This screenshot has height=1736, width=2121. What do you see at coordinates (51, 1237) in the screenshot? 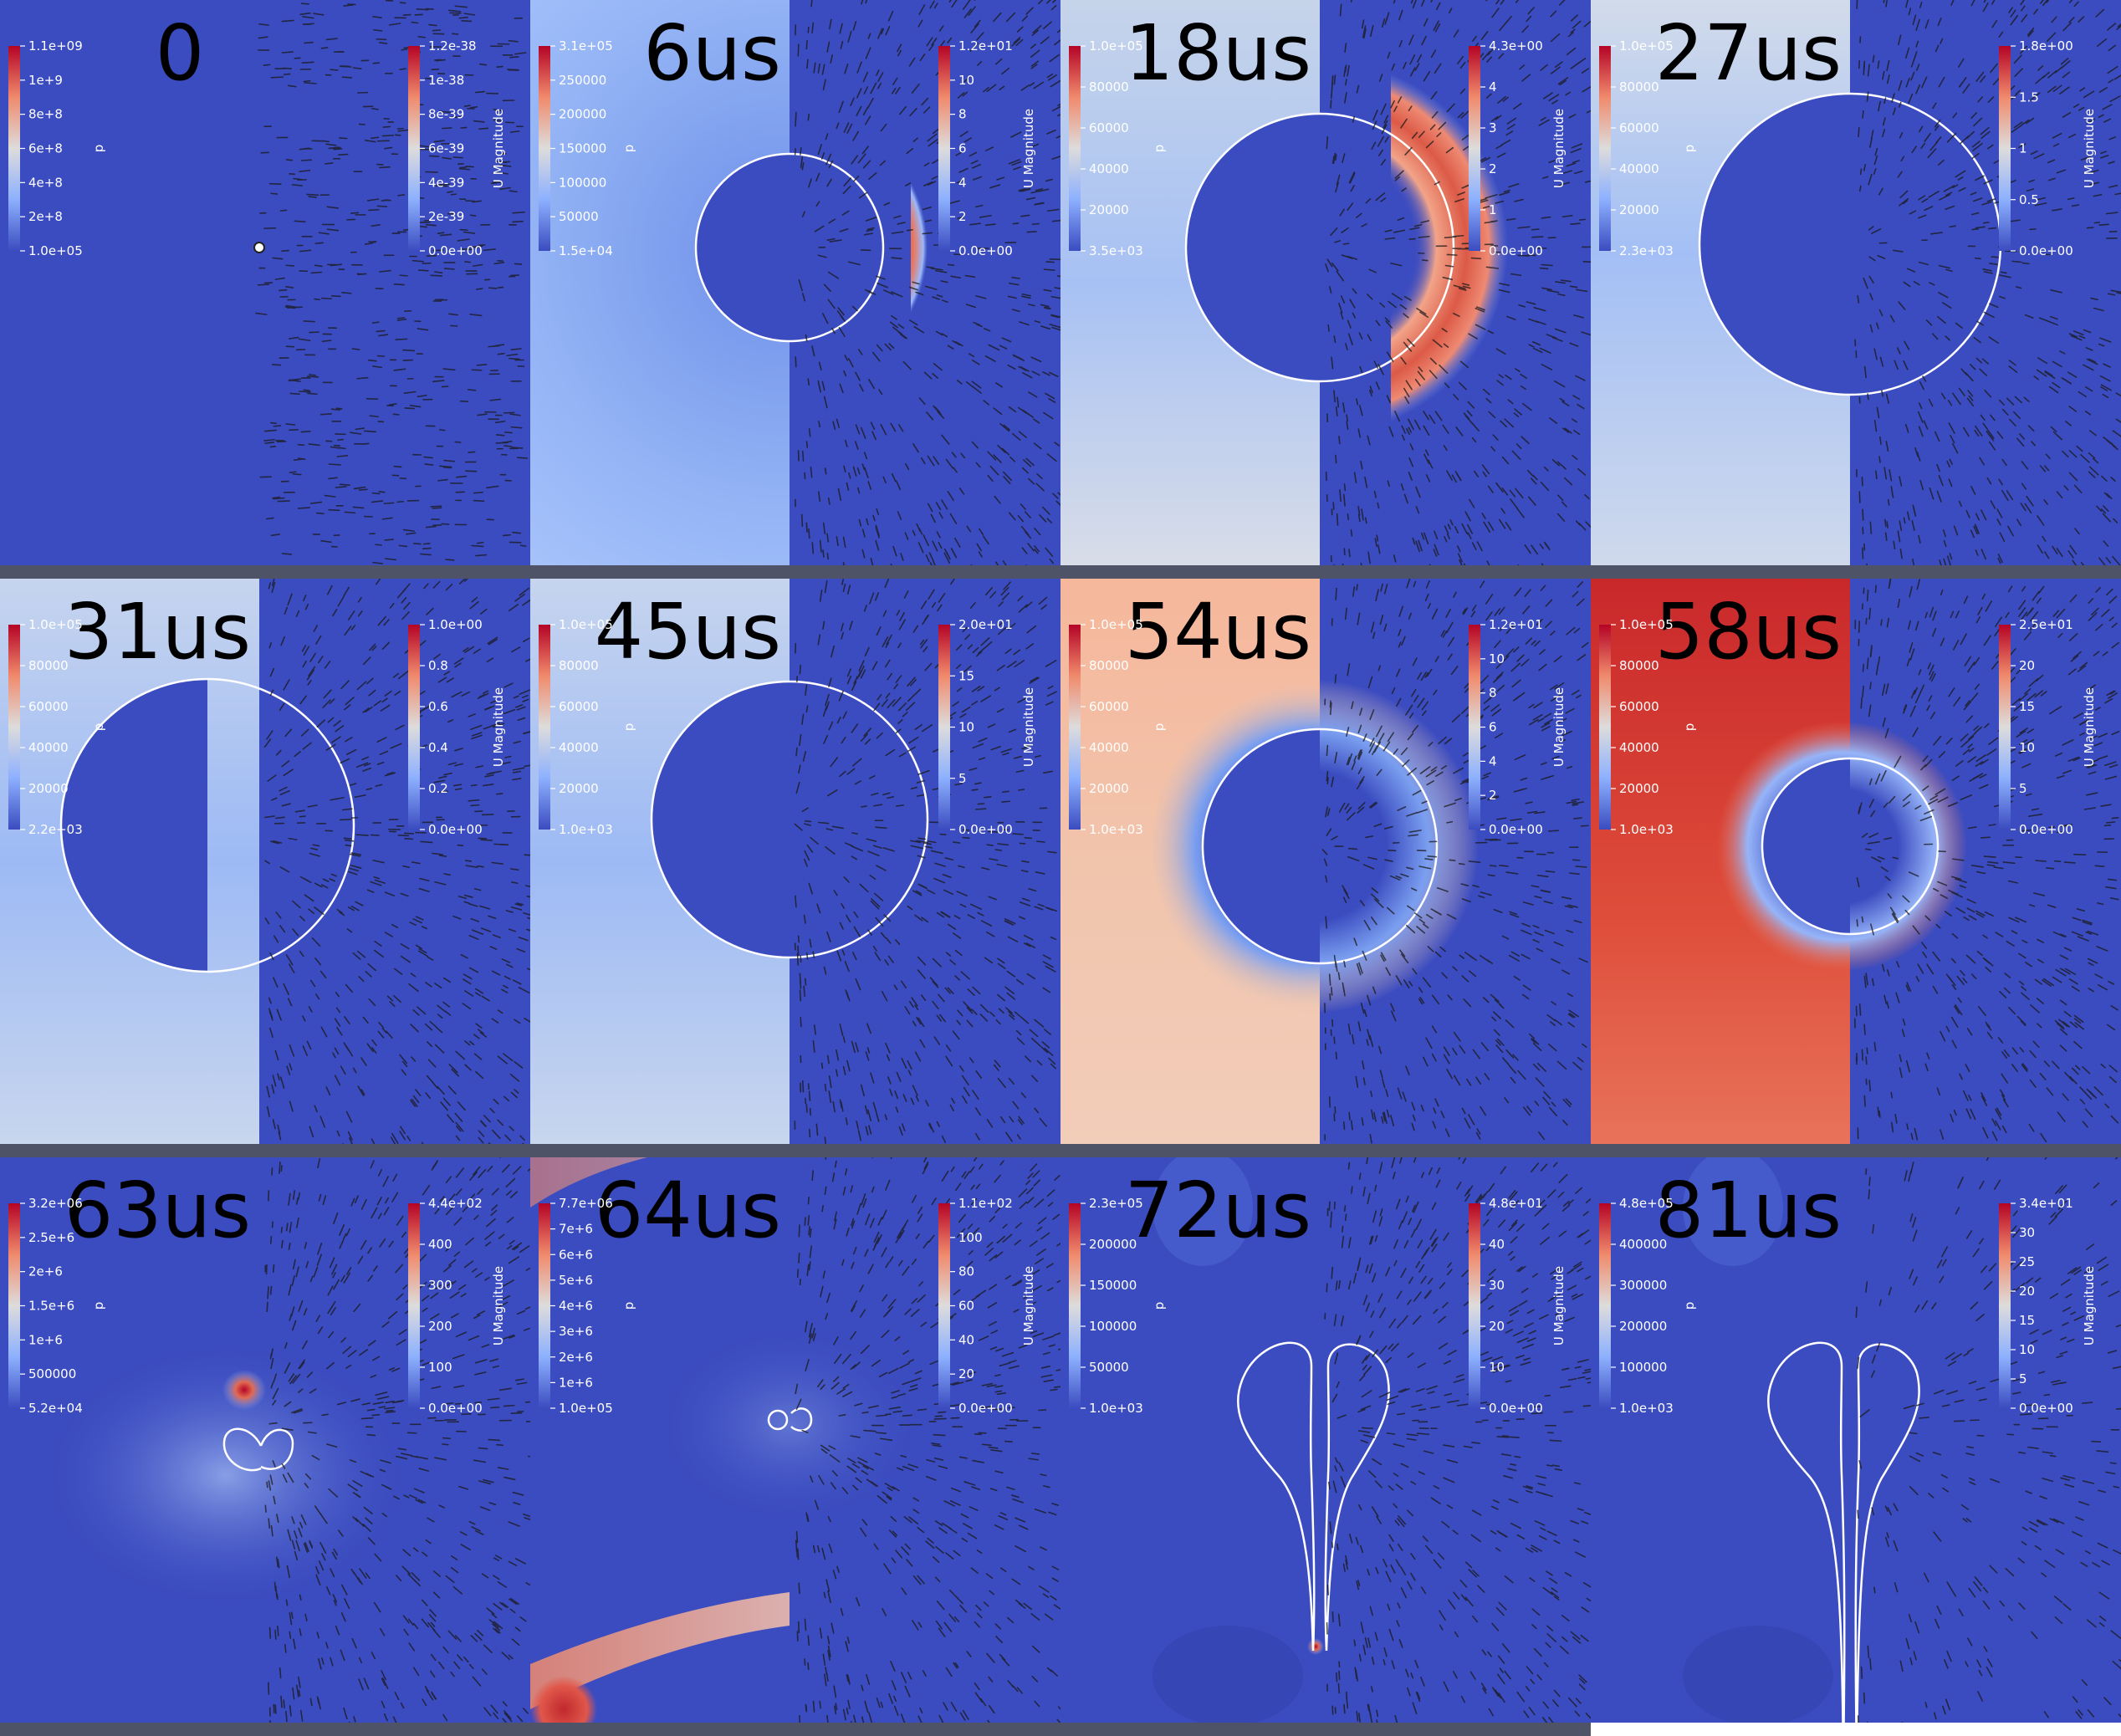
I see `colorbar-tick-label: 2.5e+6` at bounding box center [51, 1237].